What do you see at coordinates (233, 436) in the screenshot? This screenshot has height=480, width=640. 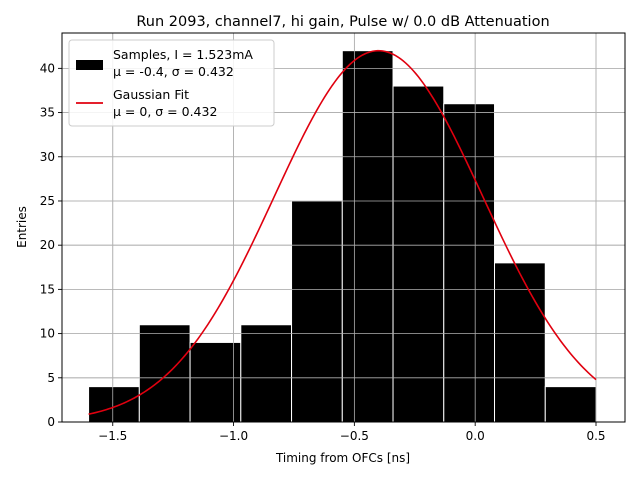 I see `x-tick-label: −1.0` at bounding box center [233, 436].